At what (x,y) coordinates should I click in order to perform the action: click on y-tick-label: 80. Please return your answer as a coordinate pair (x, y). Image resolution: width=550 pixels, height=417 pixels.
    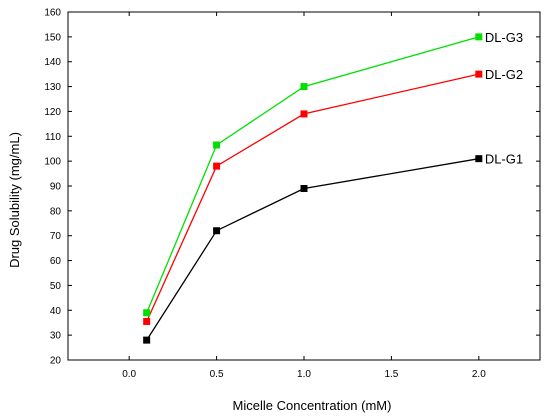
    Looking at the image, I should click on (56, 211).